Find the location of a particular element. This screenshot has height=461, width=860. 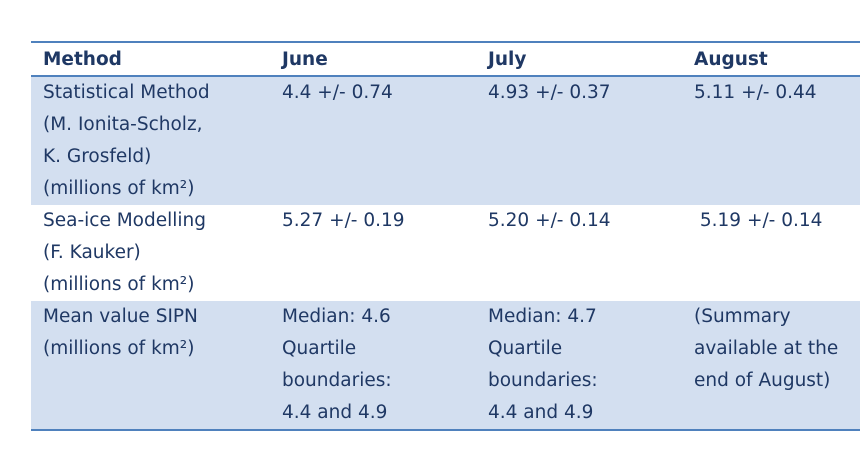

cell-line: K. Grosfeld) is located at coordinates (97, 156).